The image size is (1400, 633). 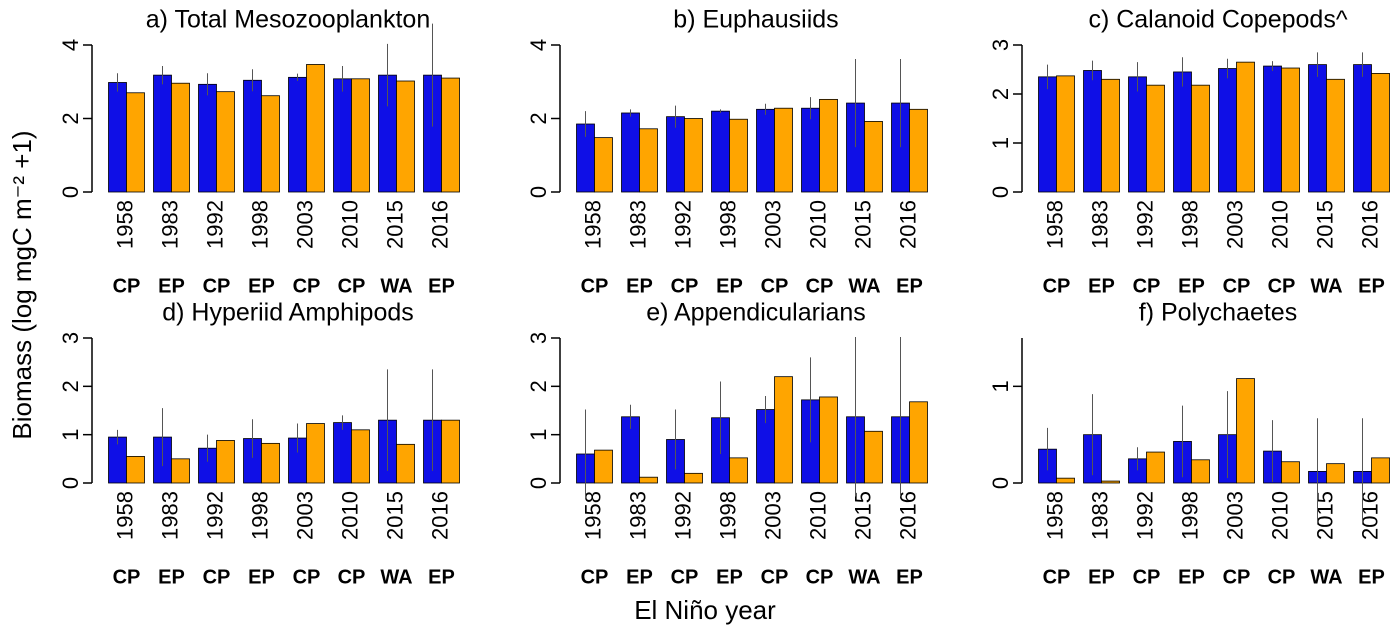 I want to click on x-tick-label: 2003, so click(x=304, y=515).